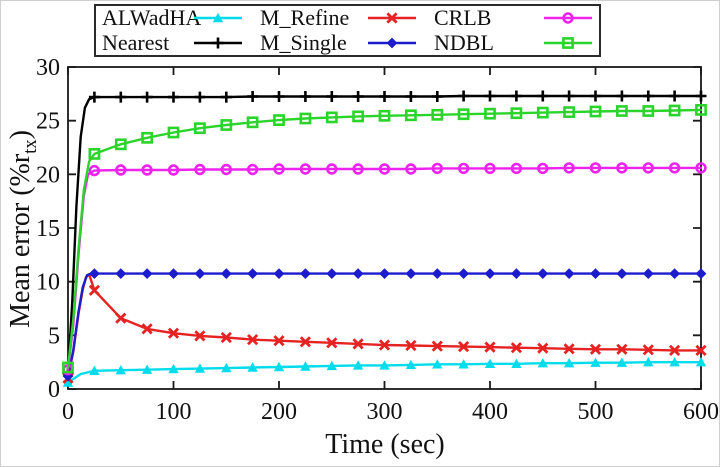 The height and width of the screenshot is (467, 720). Describe the element at coordinates (54, 336) in the screenshot. I see `y-tick-label: 5` at that location.